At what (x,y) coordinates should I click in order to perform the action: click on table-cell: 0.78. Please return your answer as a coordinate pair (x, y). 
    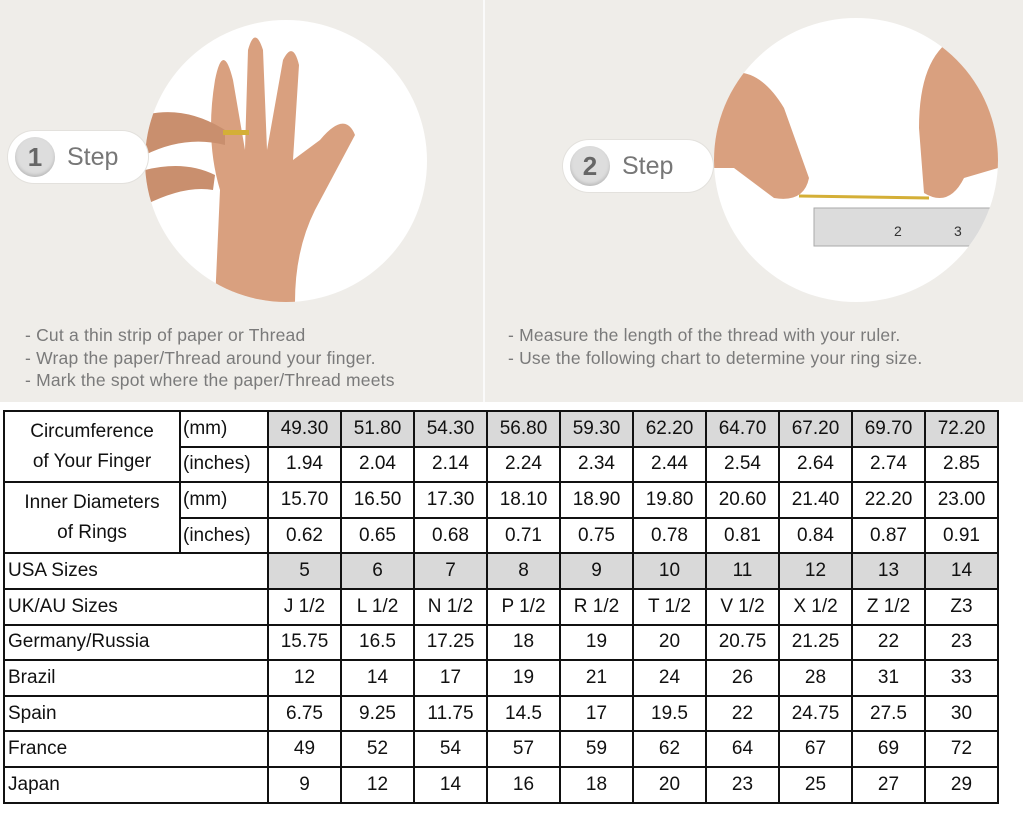
    Looking at the image, I should click on (669, 535).